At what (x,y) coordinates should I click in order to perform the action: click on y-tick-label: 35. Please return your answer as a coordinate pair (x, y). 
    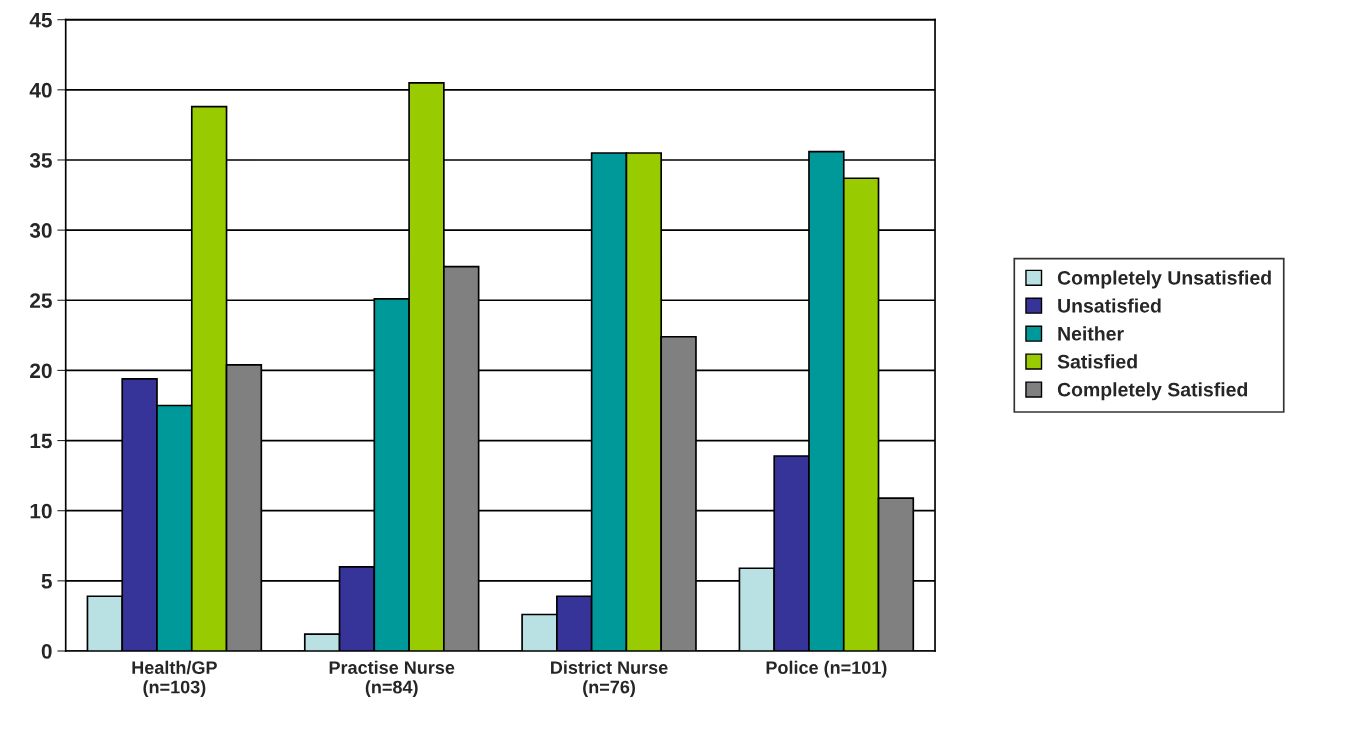
    Looking at the image, I should click on (40, 160).